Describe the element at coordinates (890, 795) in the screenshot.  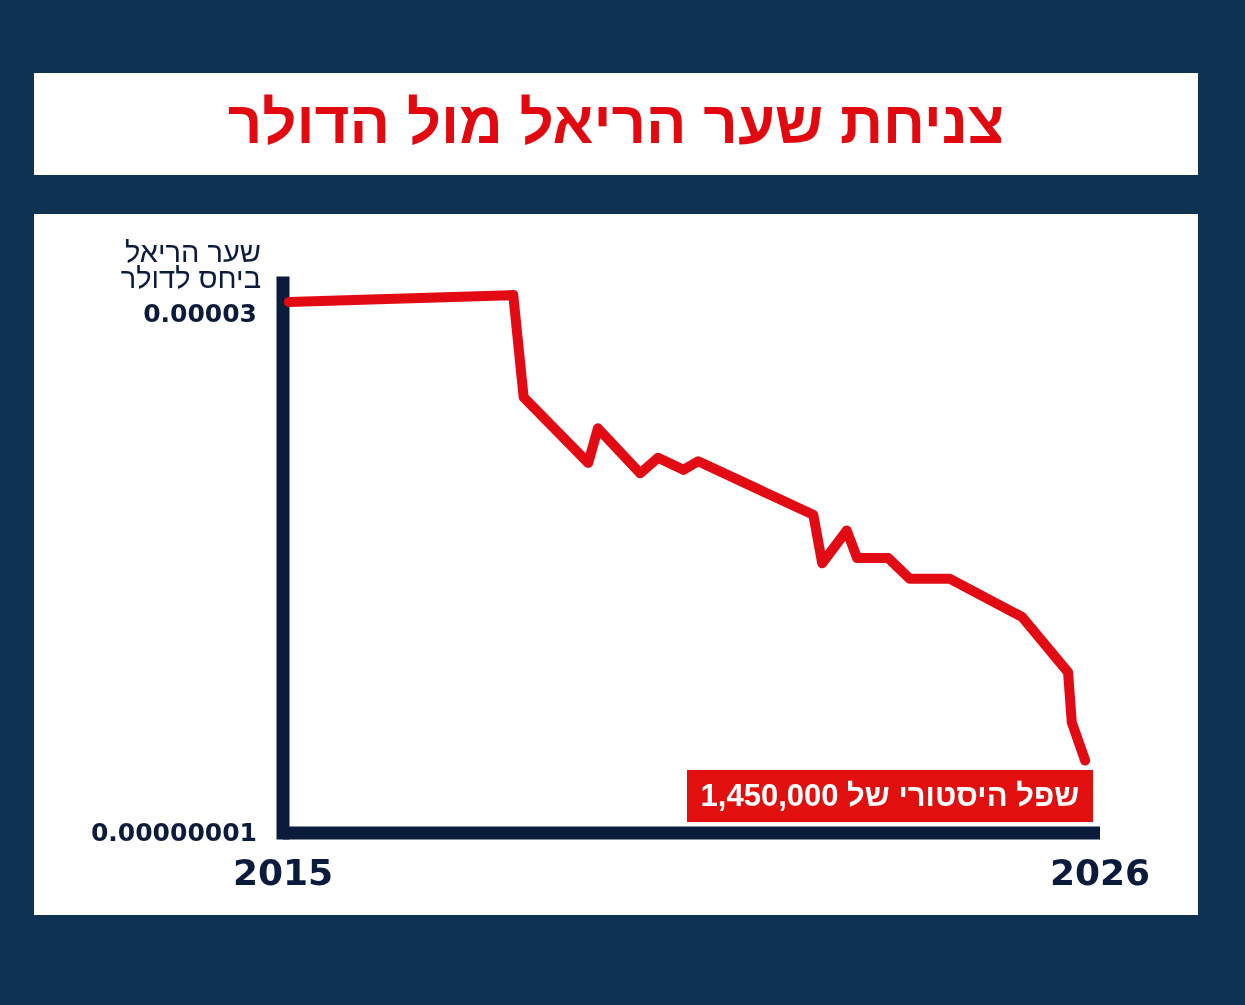
I see `annotation: שפל היסטורי של 1,450,000` at that location.